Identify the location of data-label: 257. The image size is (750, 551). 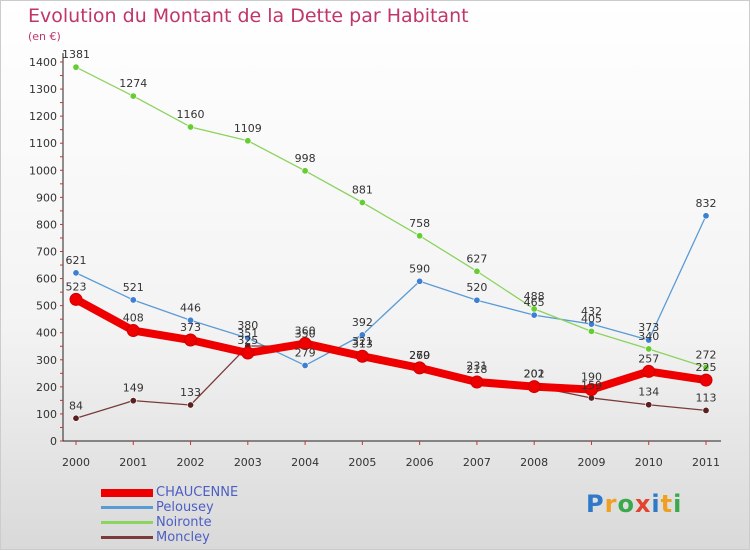
(648, 358).